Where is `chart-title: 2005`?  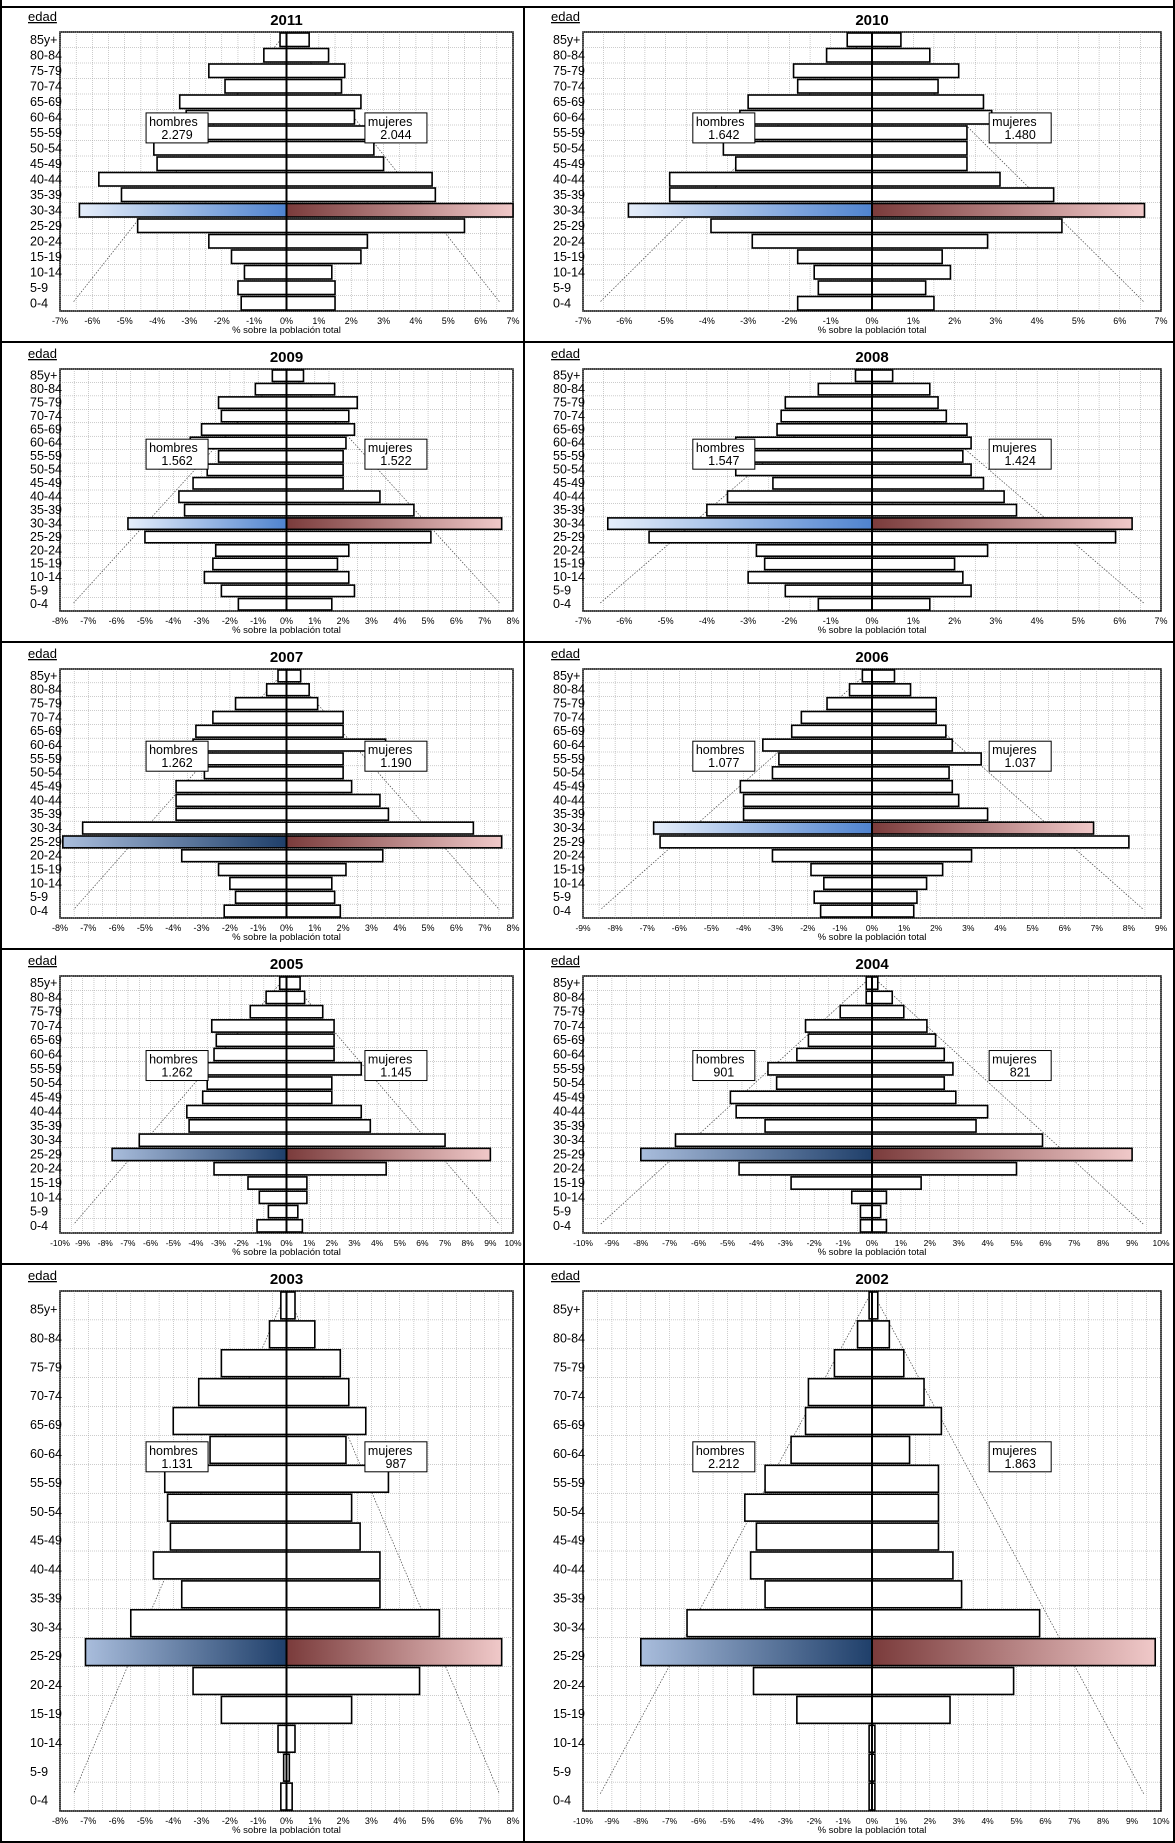 chart-title: 2005 is located at coordinates (286, 964).